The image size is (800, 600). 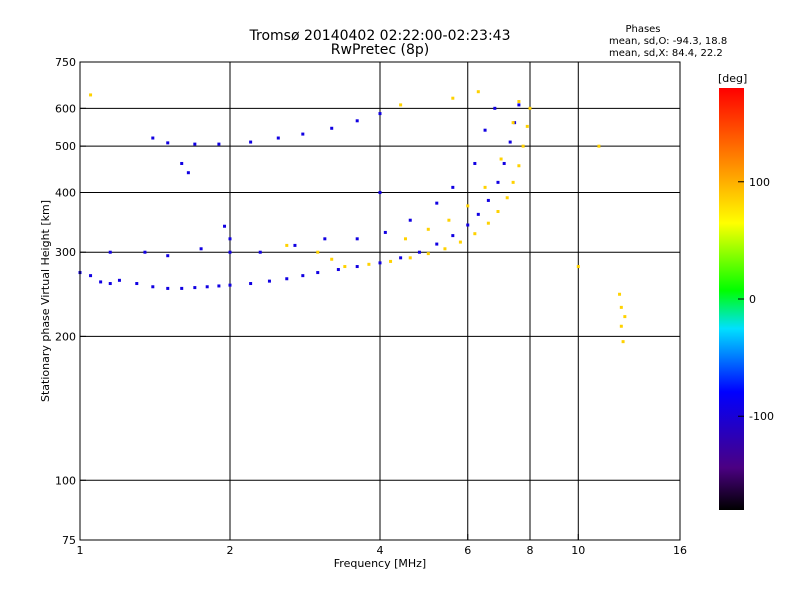 I want to click on x-axis-label: Frequency [MHz], so click(x=380, y=563).